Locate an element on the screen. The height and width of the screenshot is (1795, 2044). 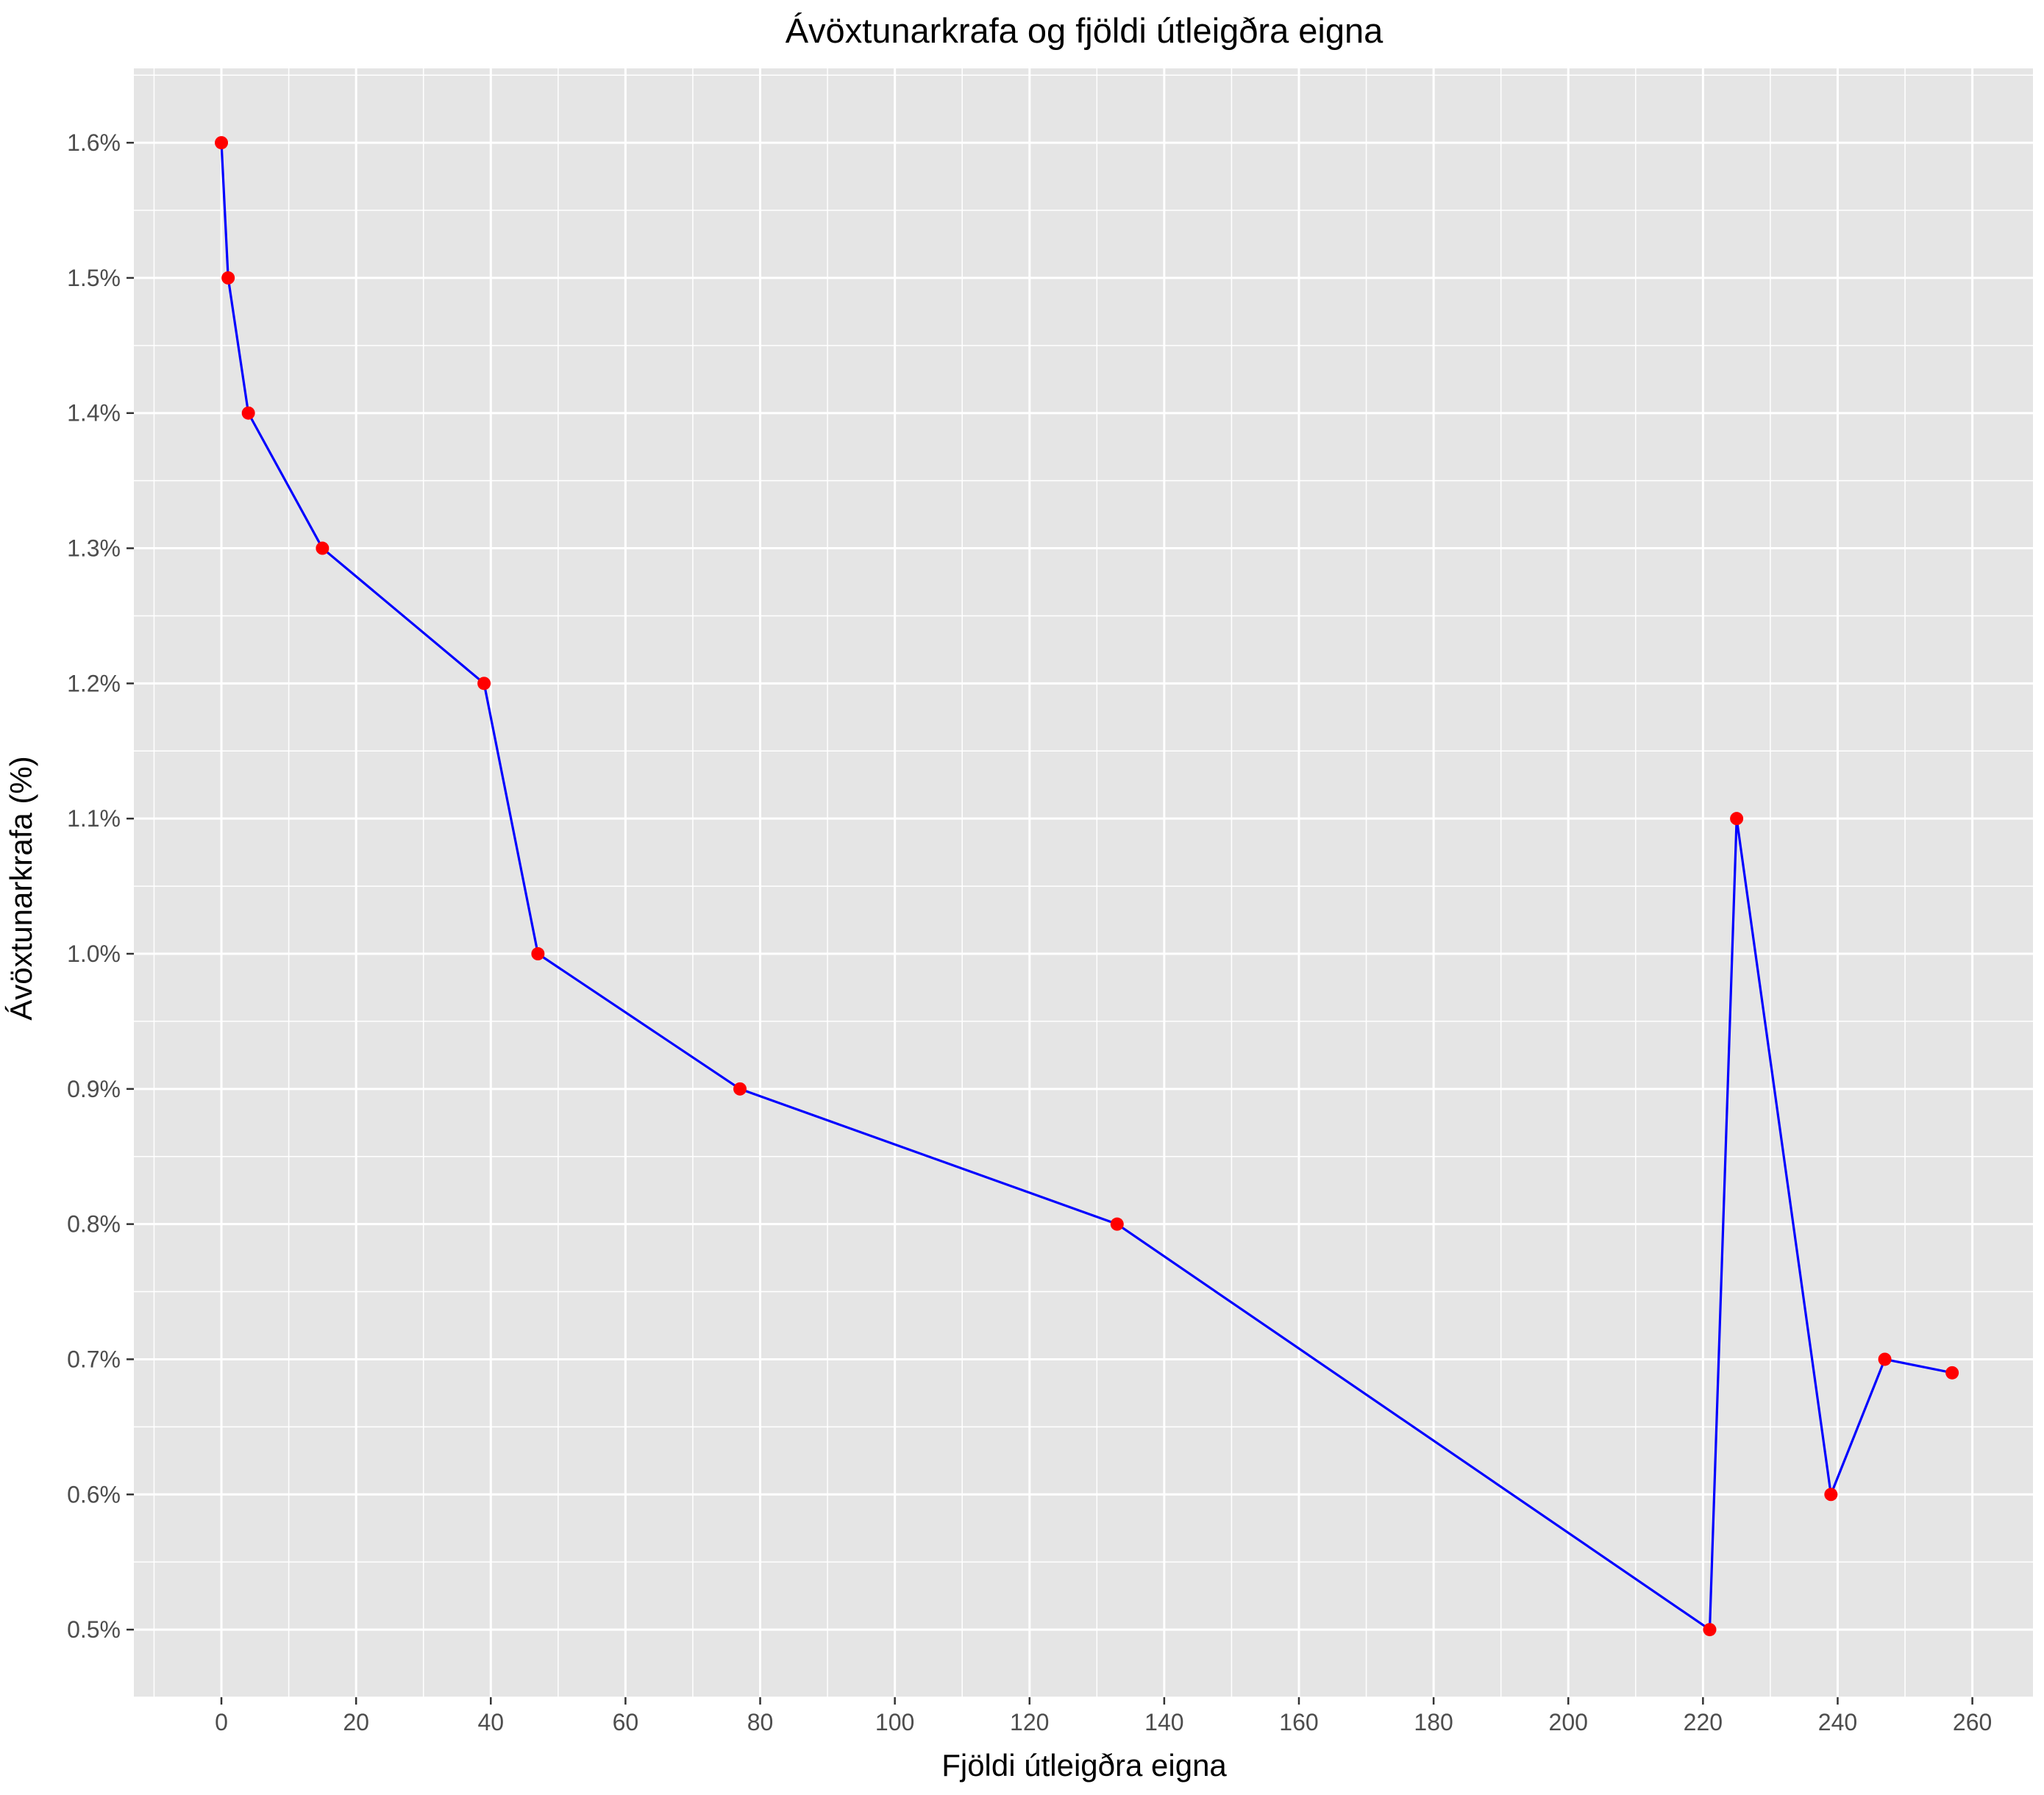
y-tick-label: 0.5% is located at coordinates (94, 1629).